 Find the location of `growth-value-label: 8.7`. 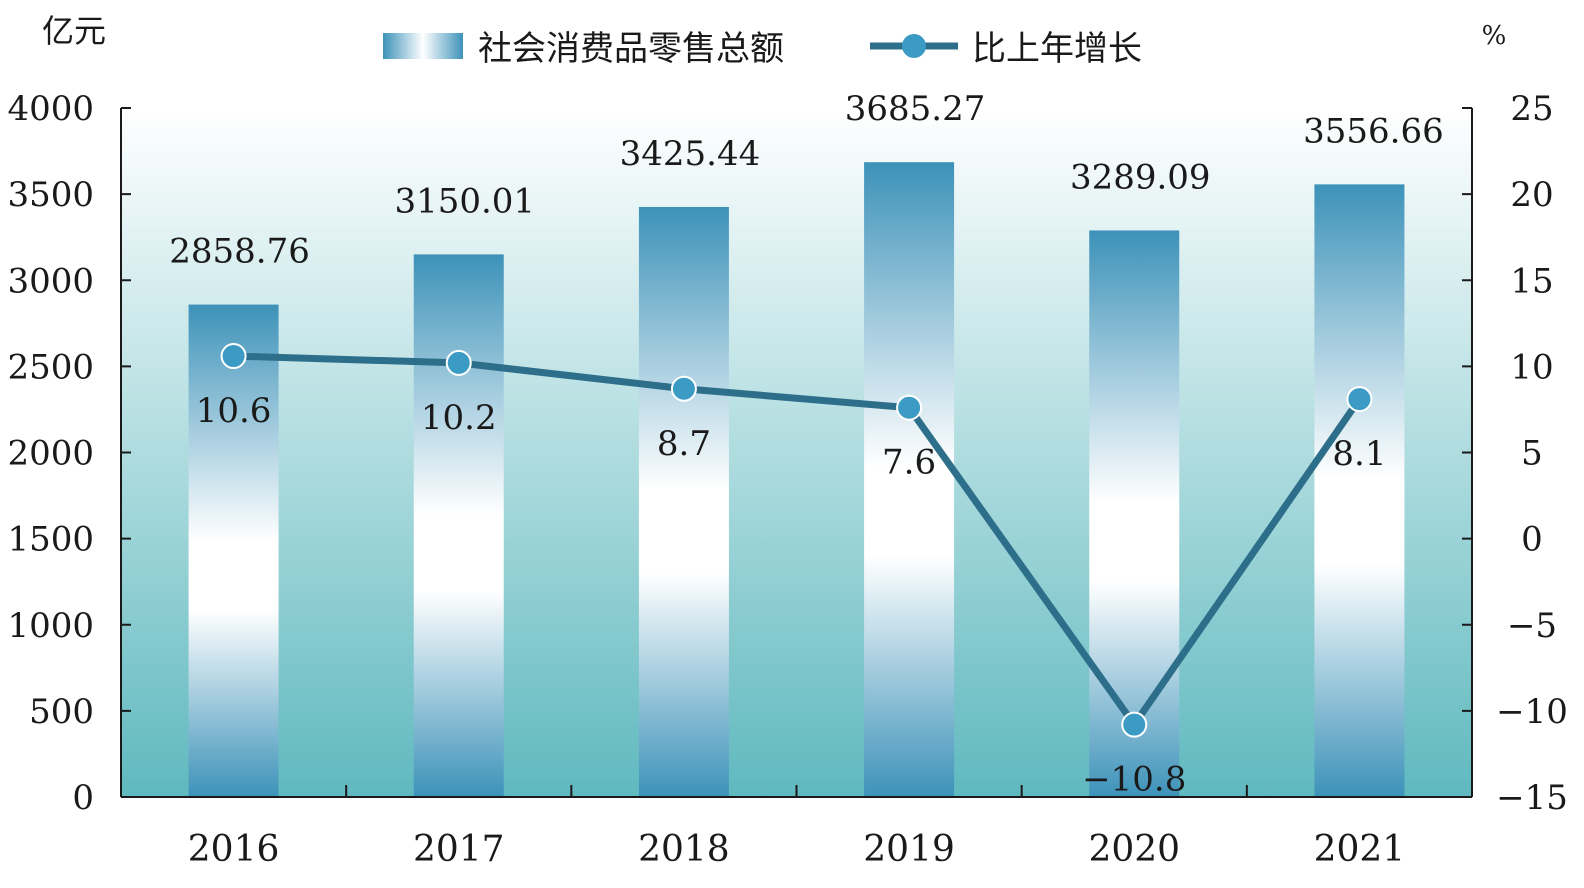

growth-value-label: 8.7 is located at coordinates (684, 444).